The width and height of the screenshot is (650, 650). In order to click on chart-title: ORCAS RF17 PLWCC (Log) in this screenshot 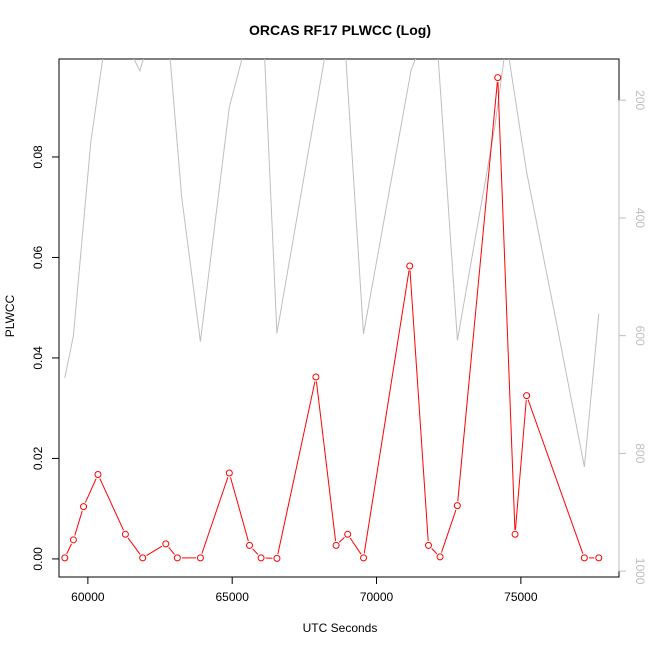, I will do `click(340, 30)`.